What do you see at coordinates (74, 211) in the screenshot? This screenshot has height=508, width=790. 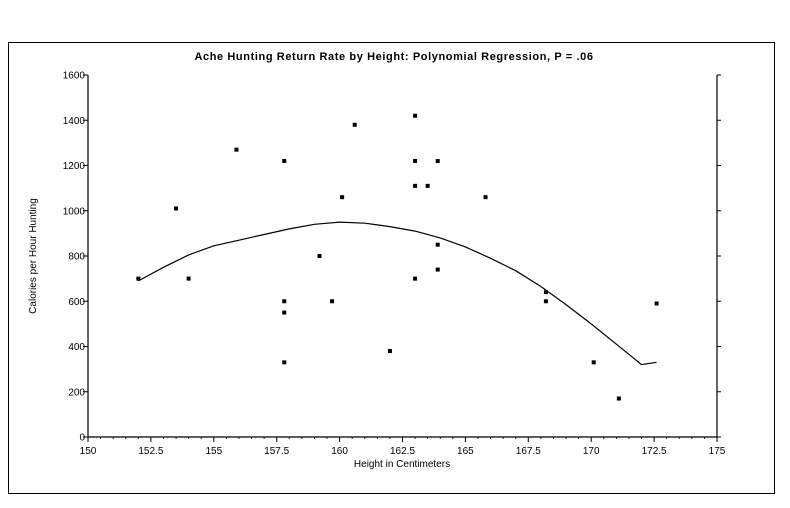 I see `y-tick-label: 1000` at bounding box center [74, 211].